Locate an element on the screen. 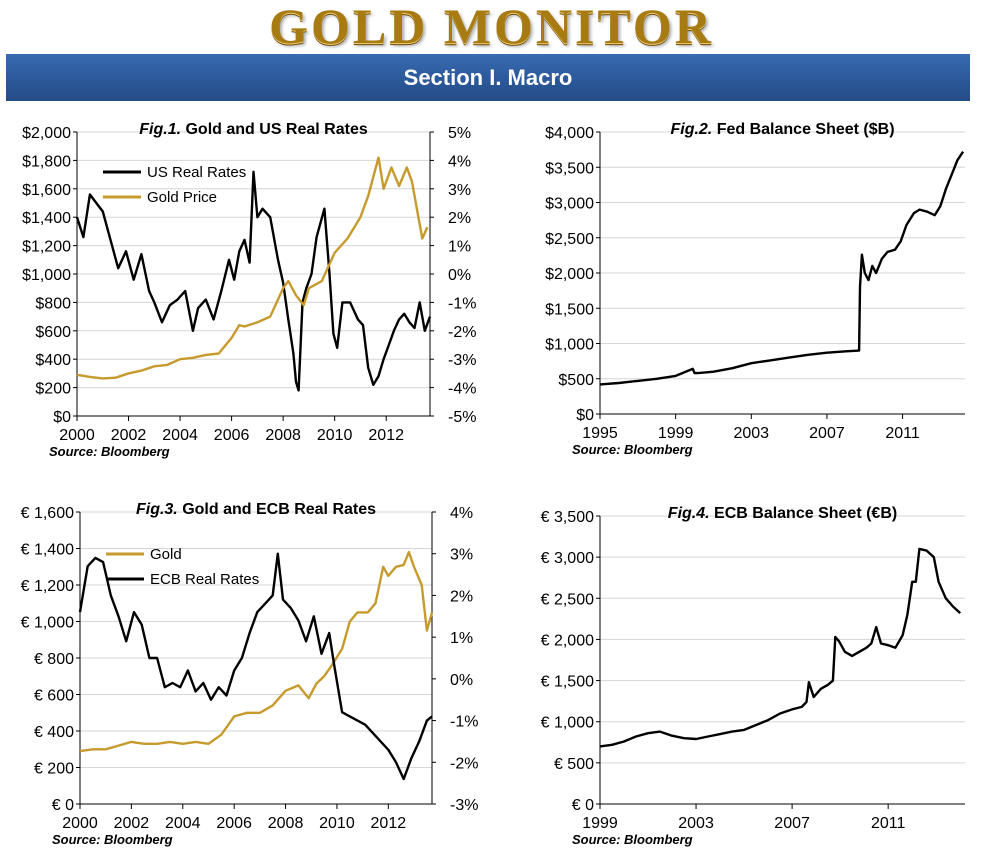 This screenshot has width=983, height=866. masthead-logo: GOLD MONITOR is located at coordinates (491, 27).